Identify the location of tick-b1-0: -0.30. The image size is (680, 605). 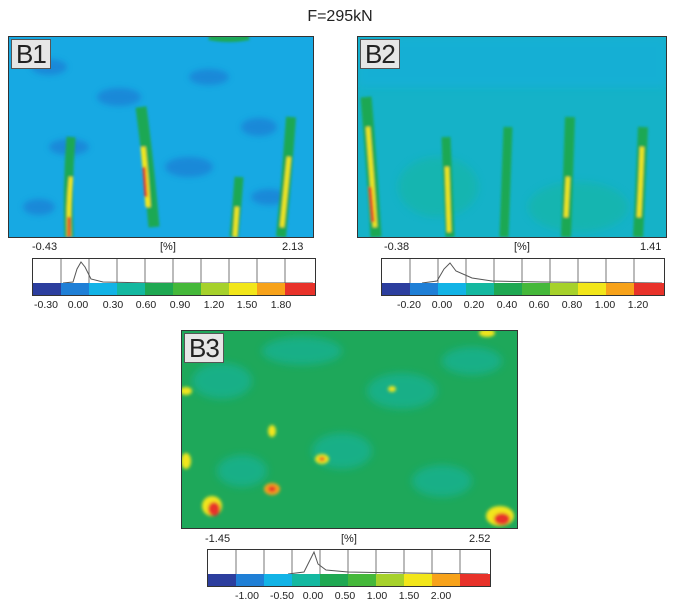
(46, 305).